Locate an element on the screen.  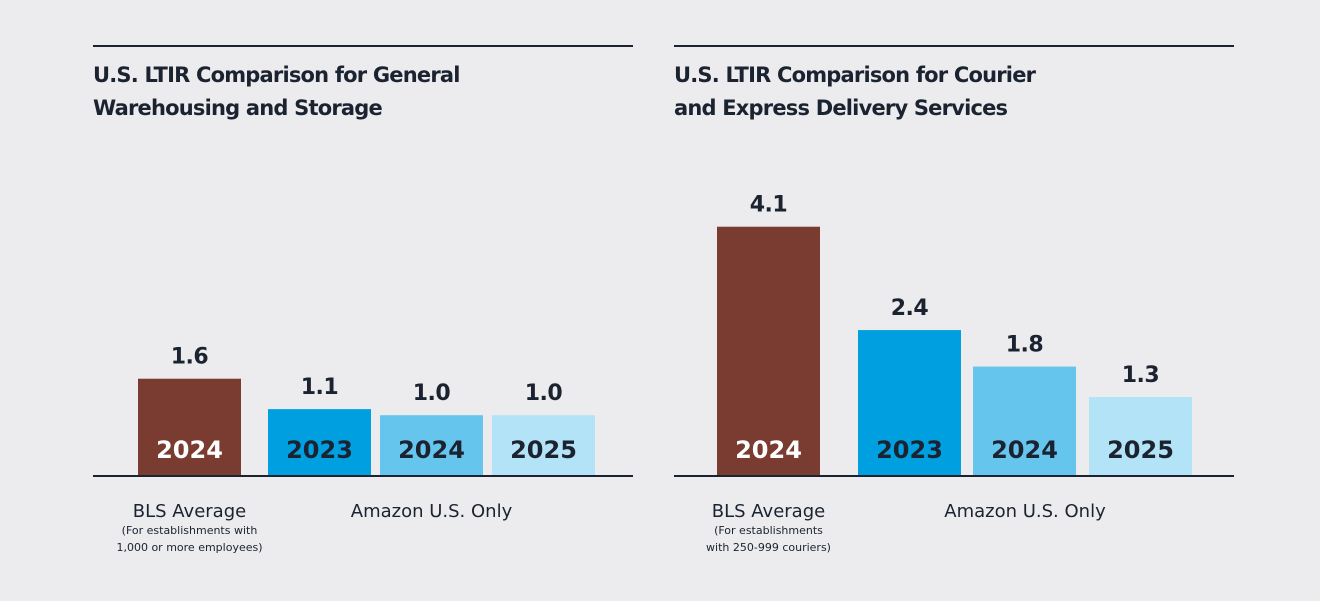
note: with 250-999 couriers) is located at coordinates (768, 547).